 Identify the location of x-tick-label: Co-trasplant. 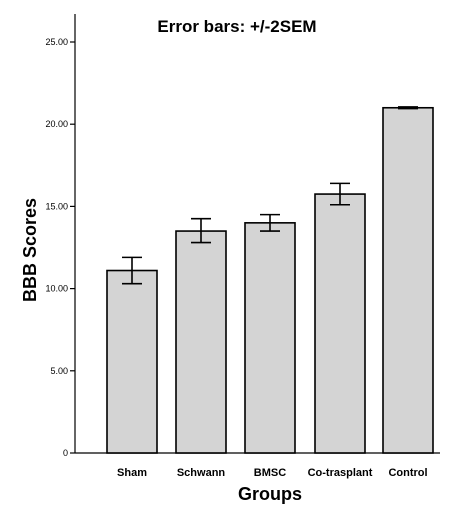
(340, 473).